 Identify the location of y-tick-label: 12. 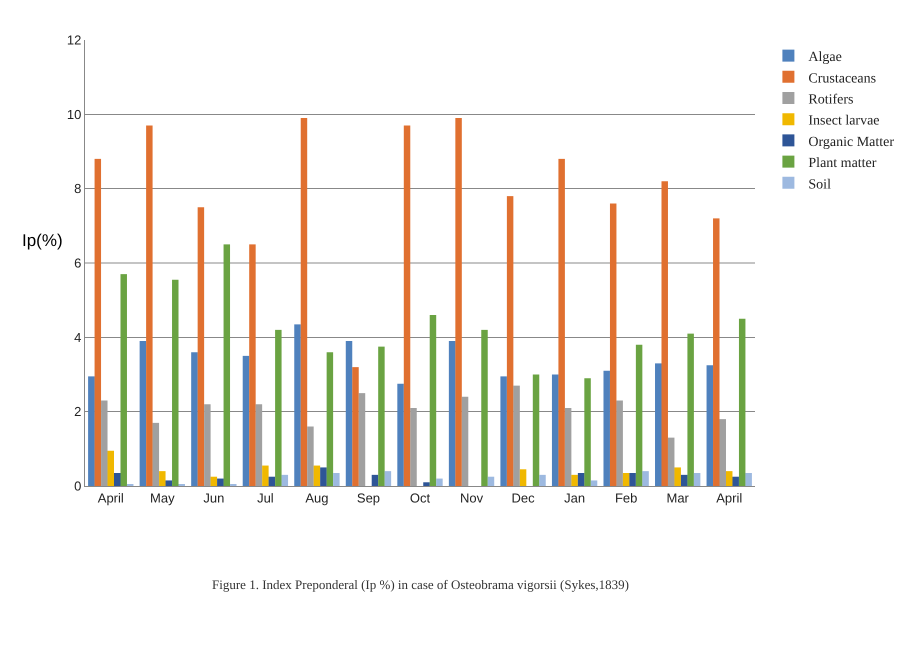
(74, 40).